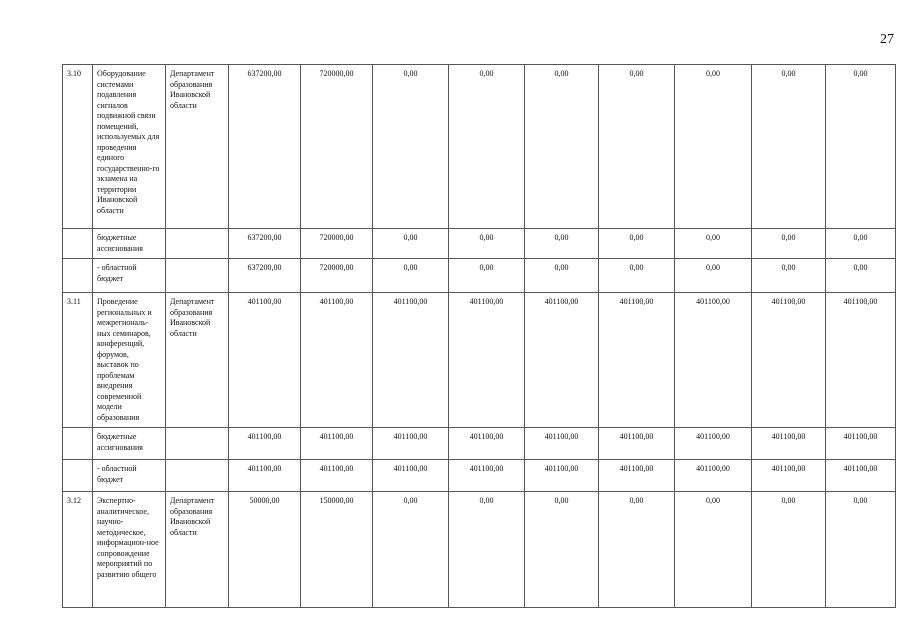  I want to click on row-number: 3.11, so click(77, 360).